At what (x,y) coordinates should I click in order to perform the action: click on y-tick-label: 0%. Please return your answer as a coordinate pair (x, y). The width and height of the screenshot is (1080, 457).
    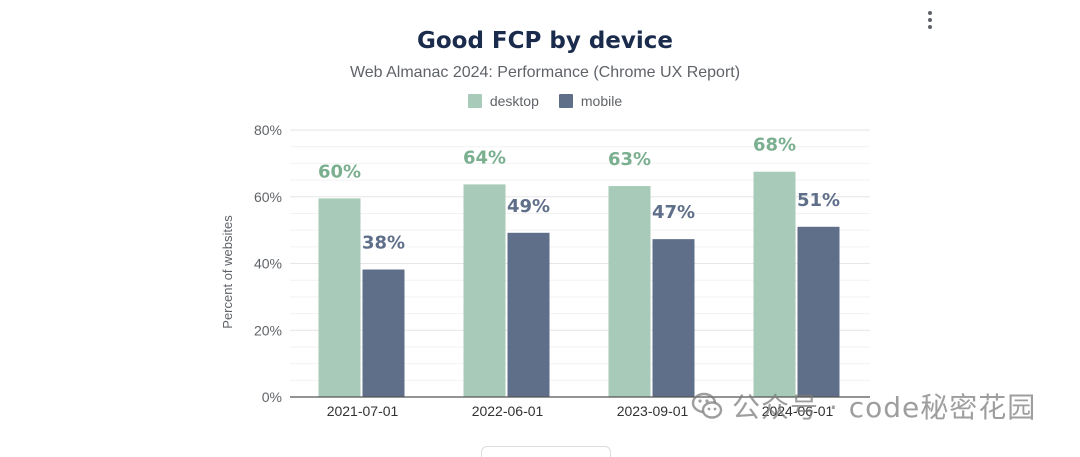
    Looking at the image, I should click on (272, 397).